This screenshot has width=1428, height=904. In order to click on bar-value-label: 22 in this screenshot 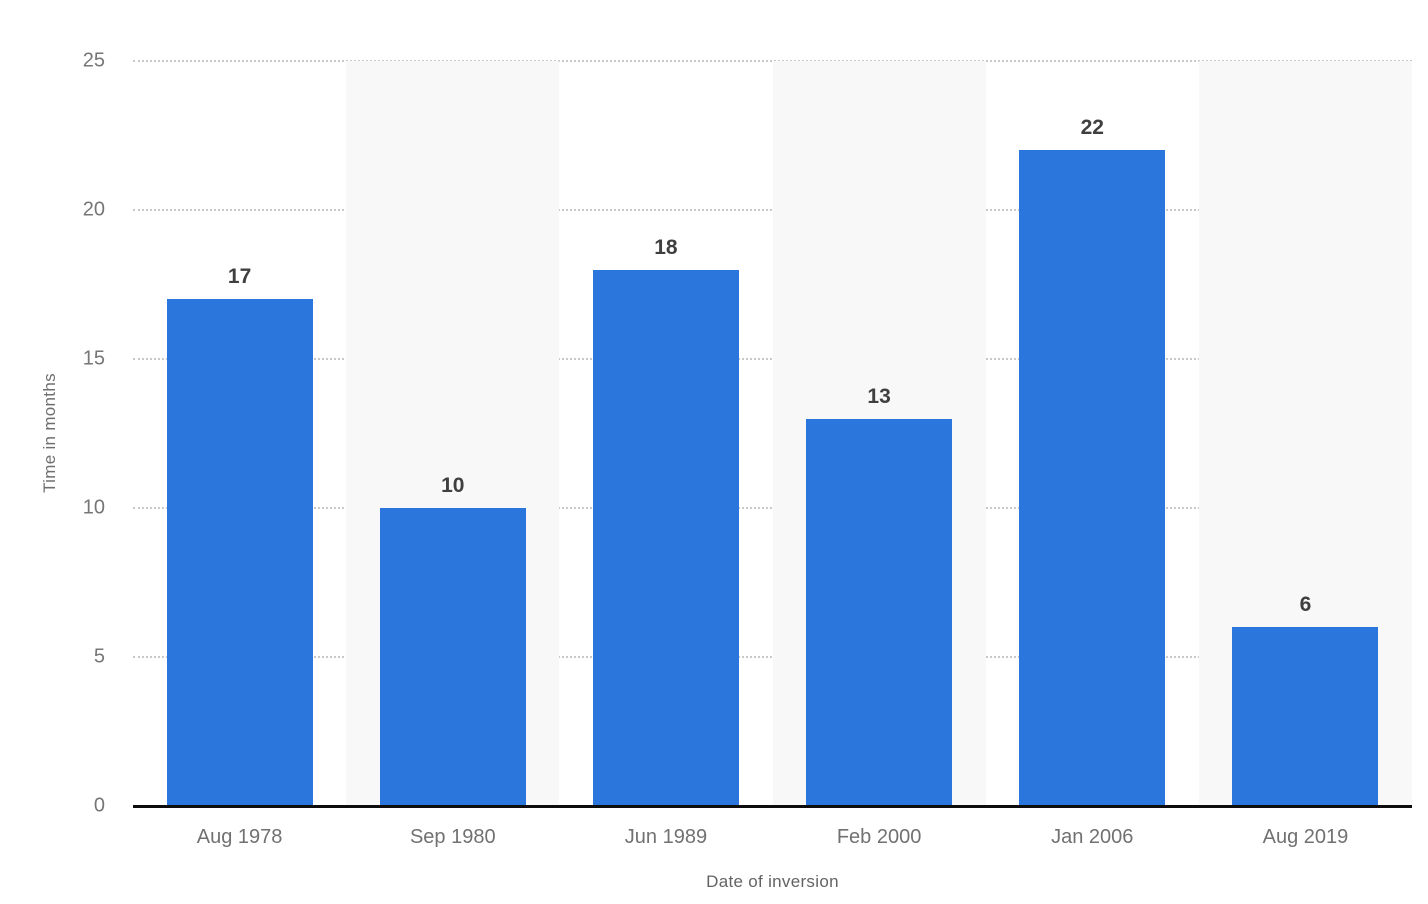, I will do `click(1092, 128)`.